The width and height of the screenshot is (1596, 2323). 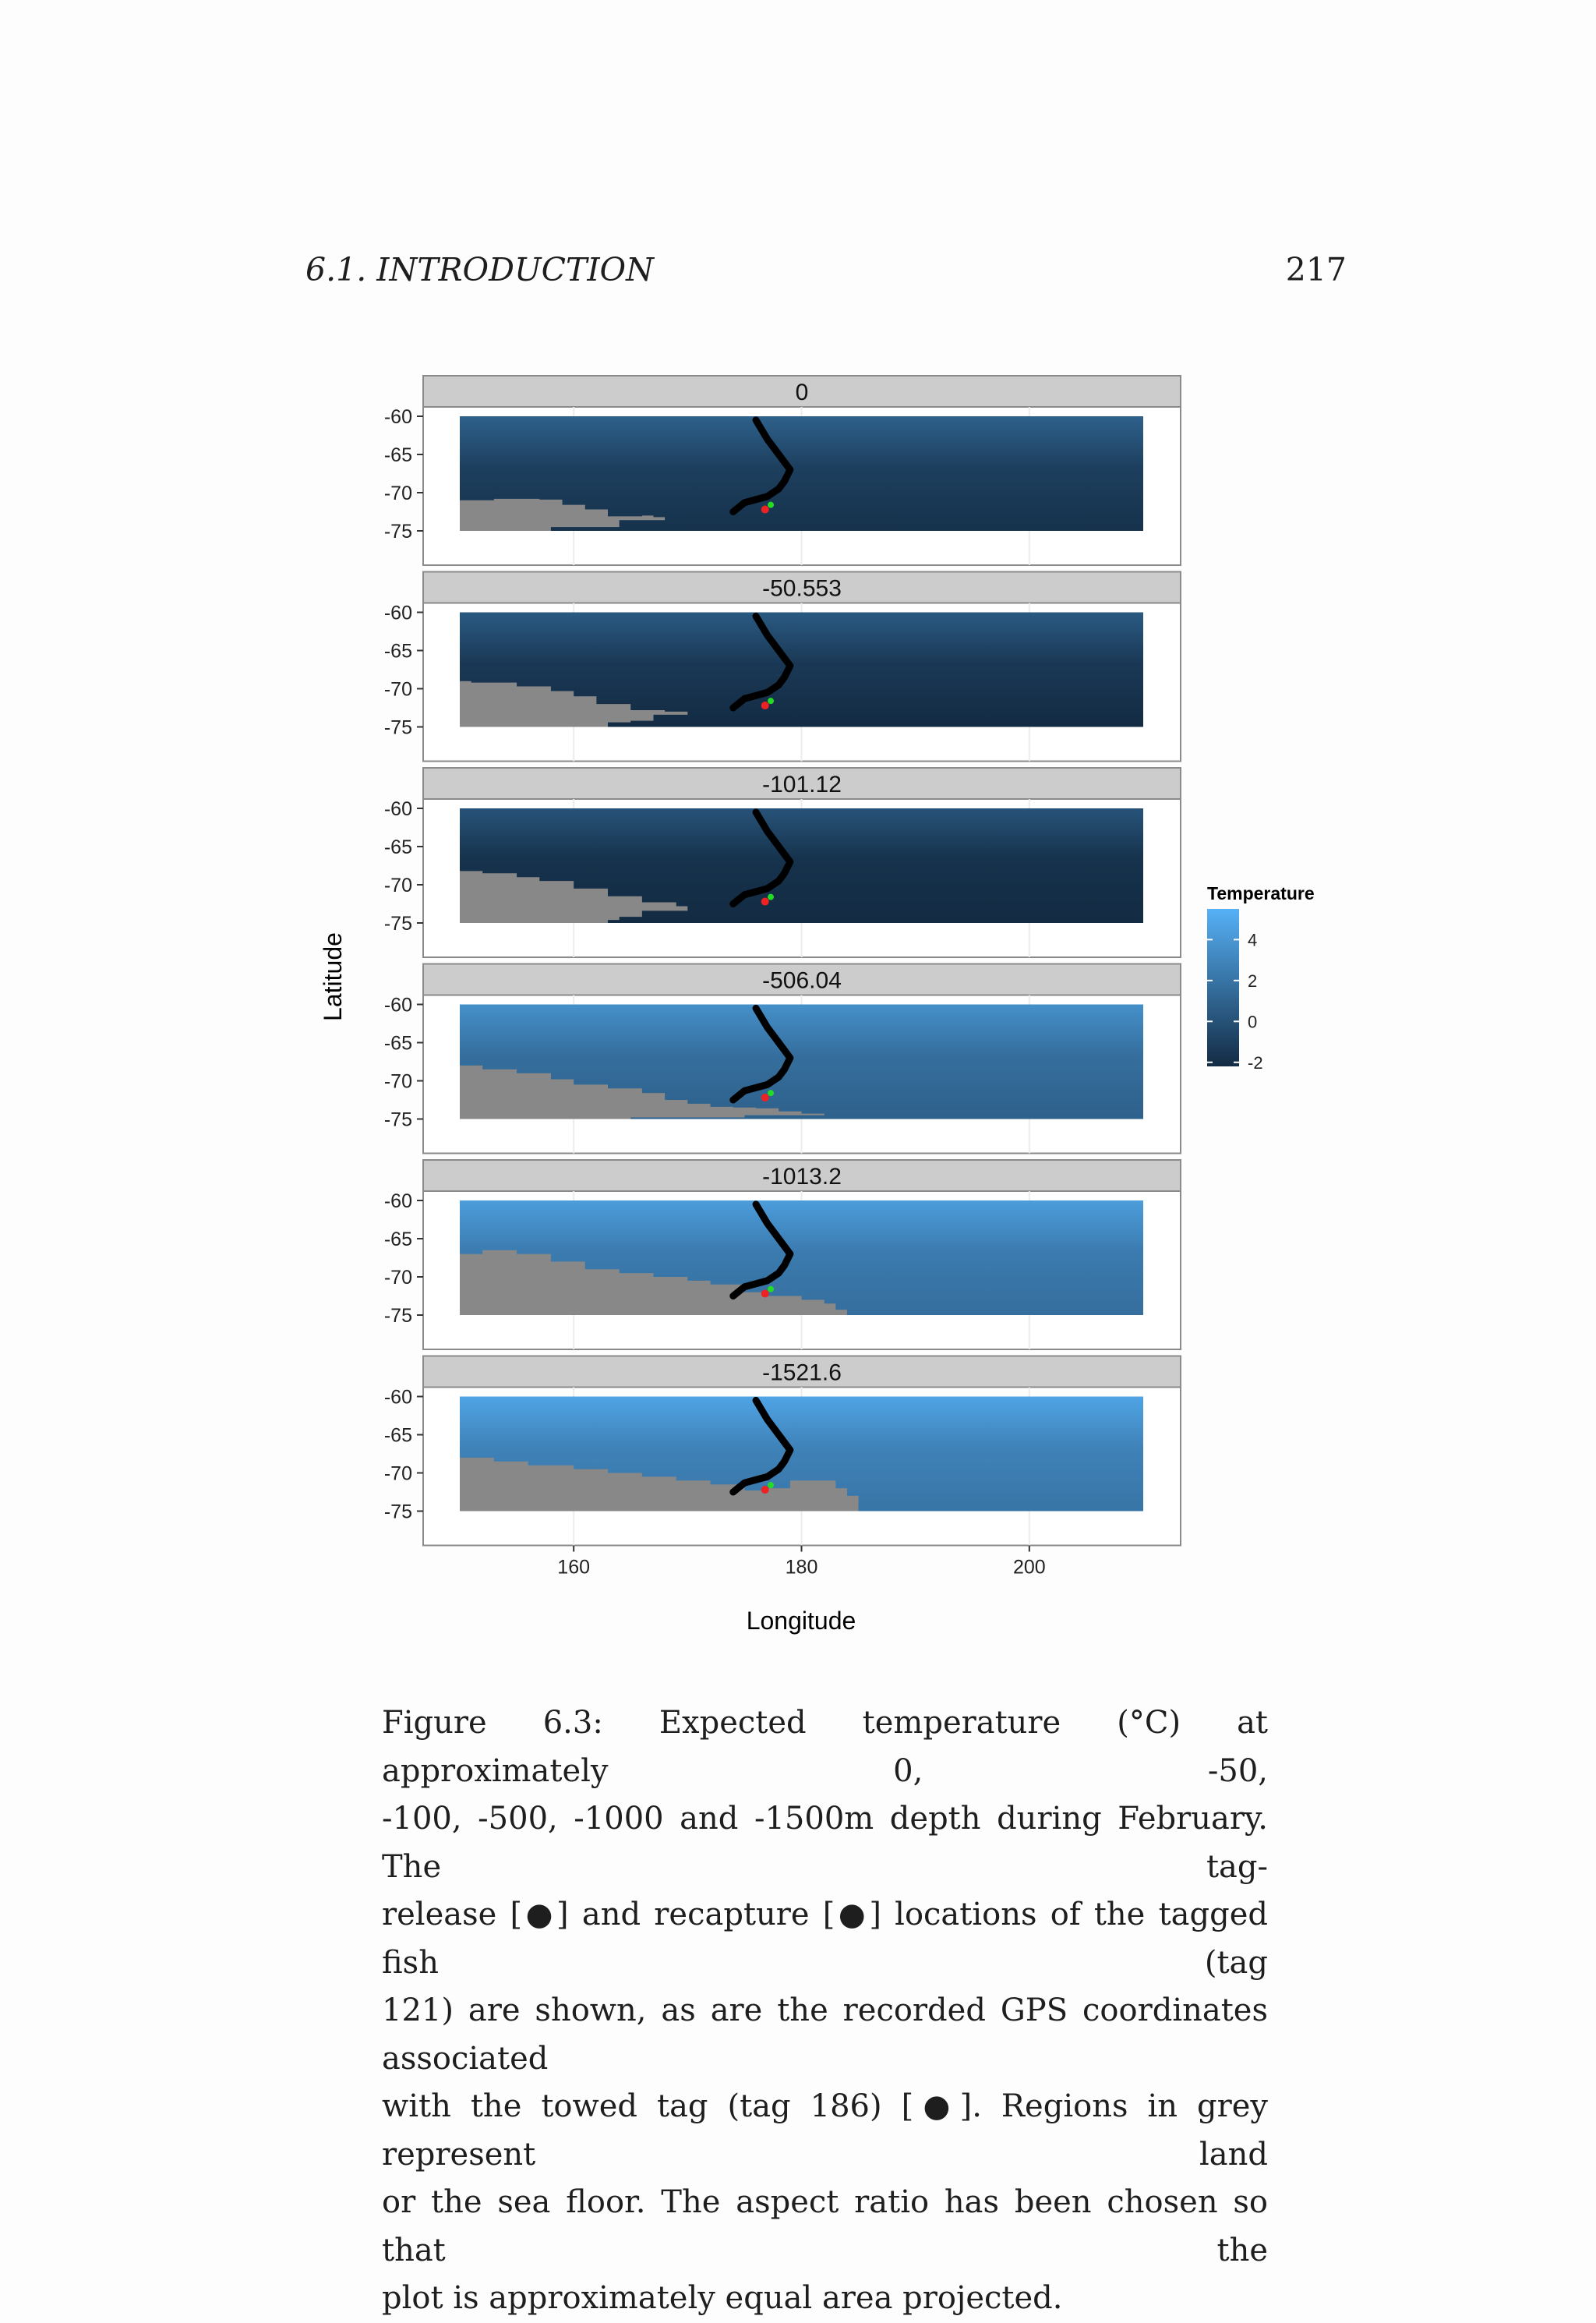 I want to click on x-axis: 160 180 200, so click(x=801, y=1562).